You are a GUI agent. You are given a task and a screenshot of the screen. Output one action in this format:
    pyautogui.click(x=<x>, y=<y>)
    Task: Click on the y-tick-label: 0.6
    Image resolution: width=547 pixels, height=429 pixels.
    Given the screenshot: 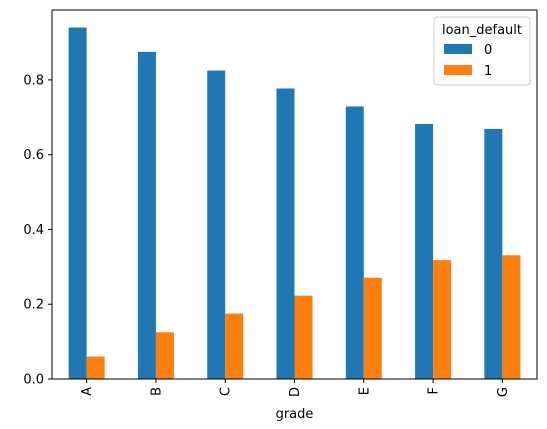 What is the action you would take?
    pyautogui.click(x=33, y=155)
    